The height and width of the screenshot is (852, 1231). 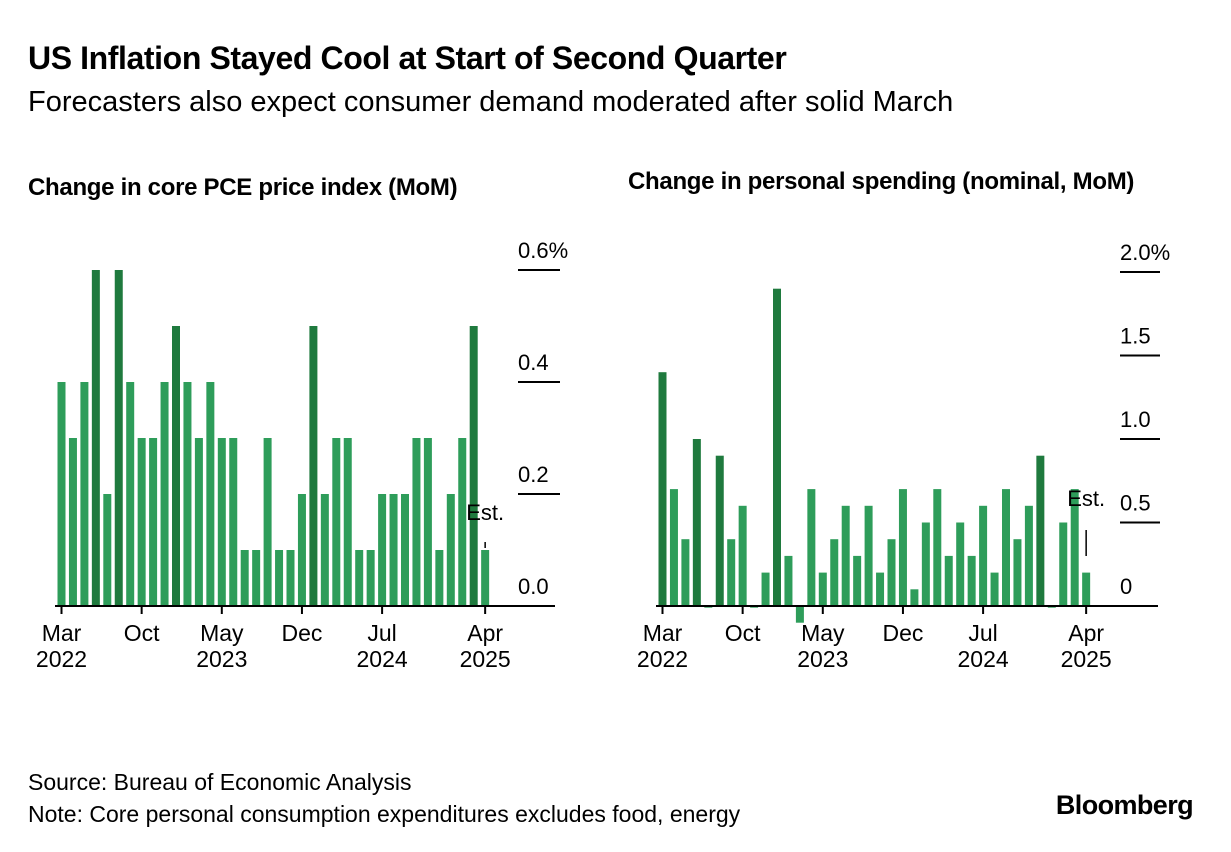 What do you see at coordinates (1135, 419) in the screenshot?
I see `spending-y-tick-label: 1.0` at bounding box center [1135, 419].